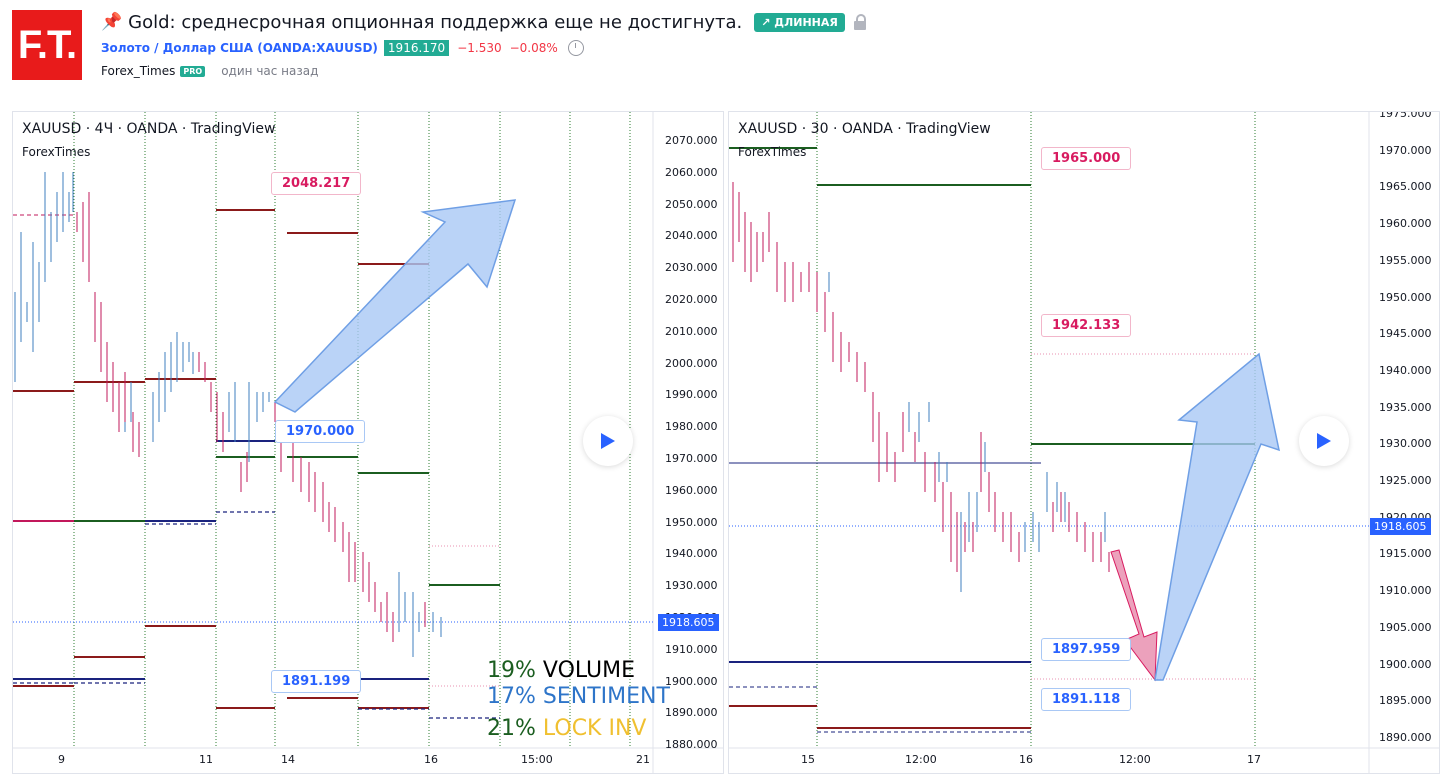  What do you see at coordinates (138, 71) in the screenshot?
I see `author-name: Forex_Times` at bounding box center [138, 71].